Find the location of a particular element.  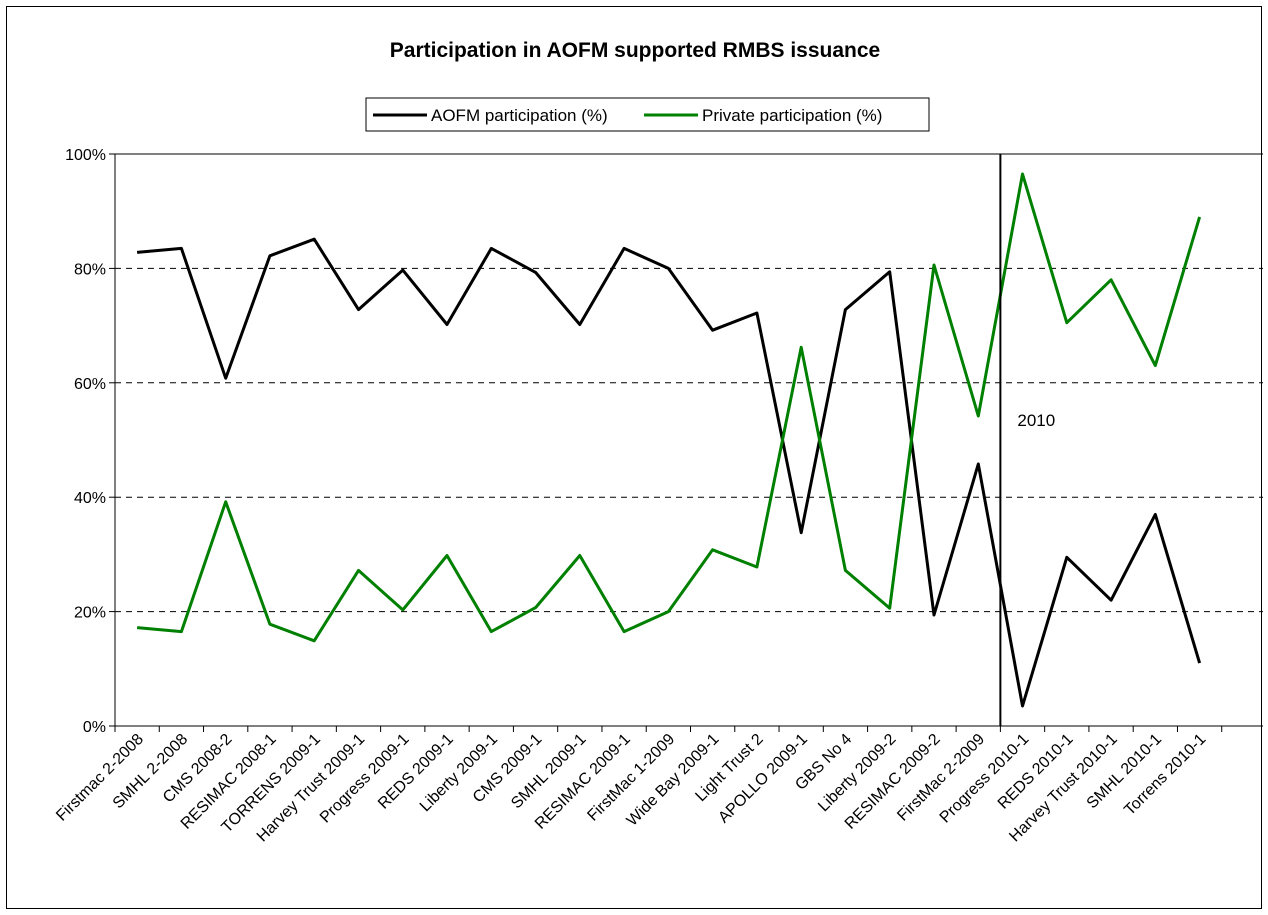

x-tick-label: Liberty 2009-2 is located at coordinates (857, 773).